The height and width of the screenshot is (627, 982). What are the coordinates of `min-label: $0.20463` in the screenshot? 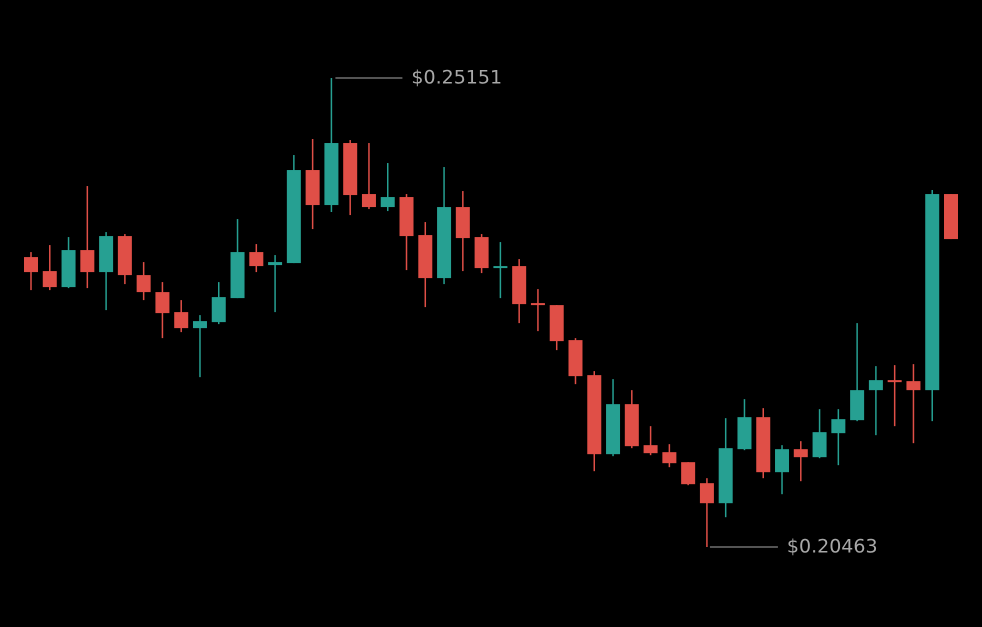 It's located at (832, 547).